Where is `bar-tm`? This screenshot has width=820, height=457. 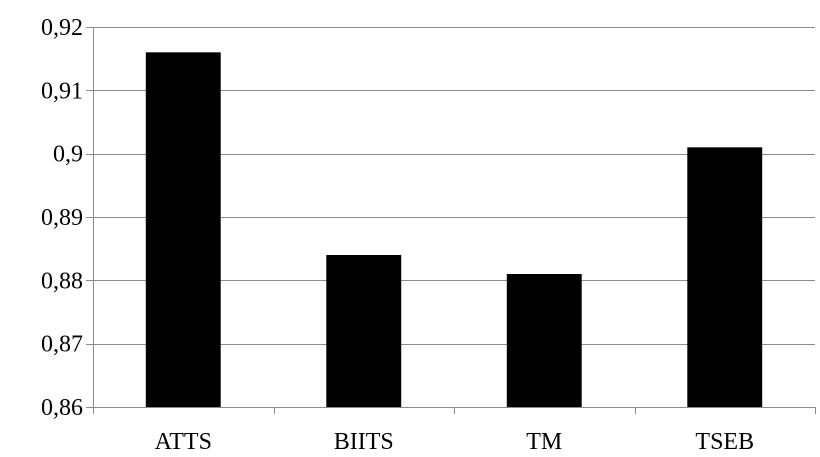
bar-tm is located at coordinates (544, 340).